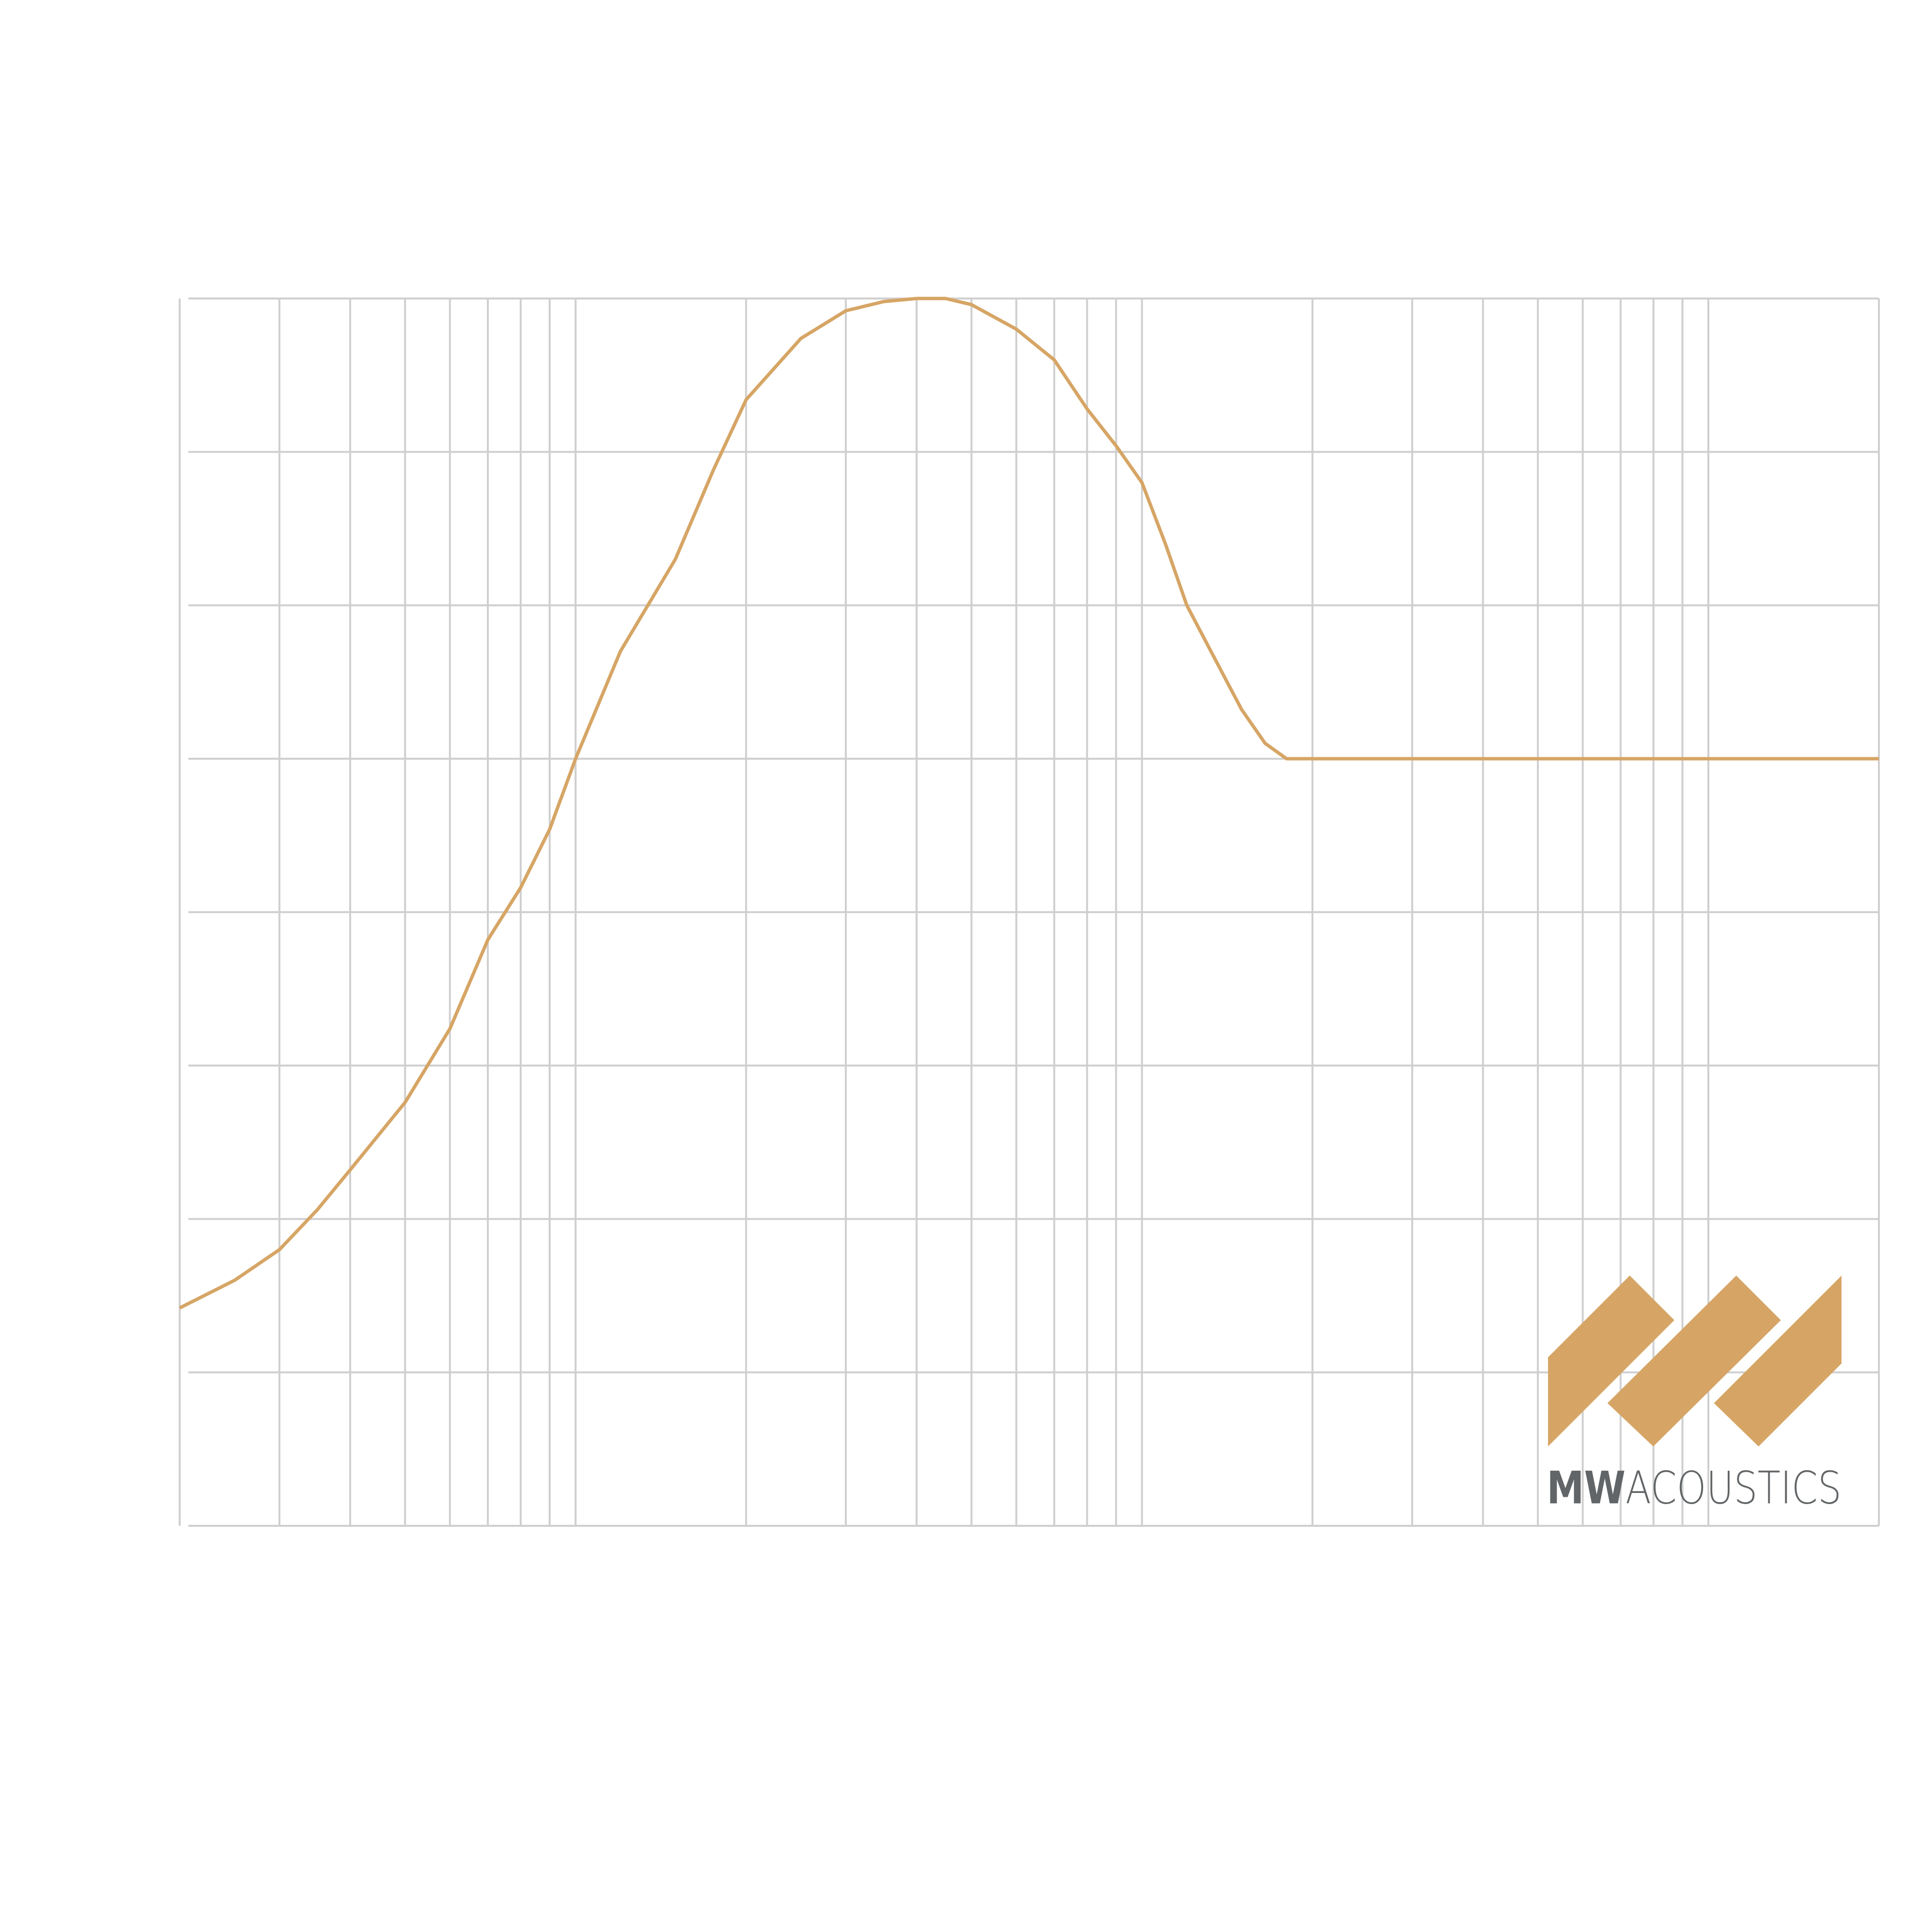 This screenshot has width=1932, height=1932. I want to click on logo: MWACOUSTICS, so click(1694, 1394).